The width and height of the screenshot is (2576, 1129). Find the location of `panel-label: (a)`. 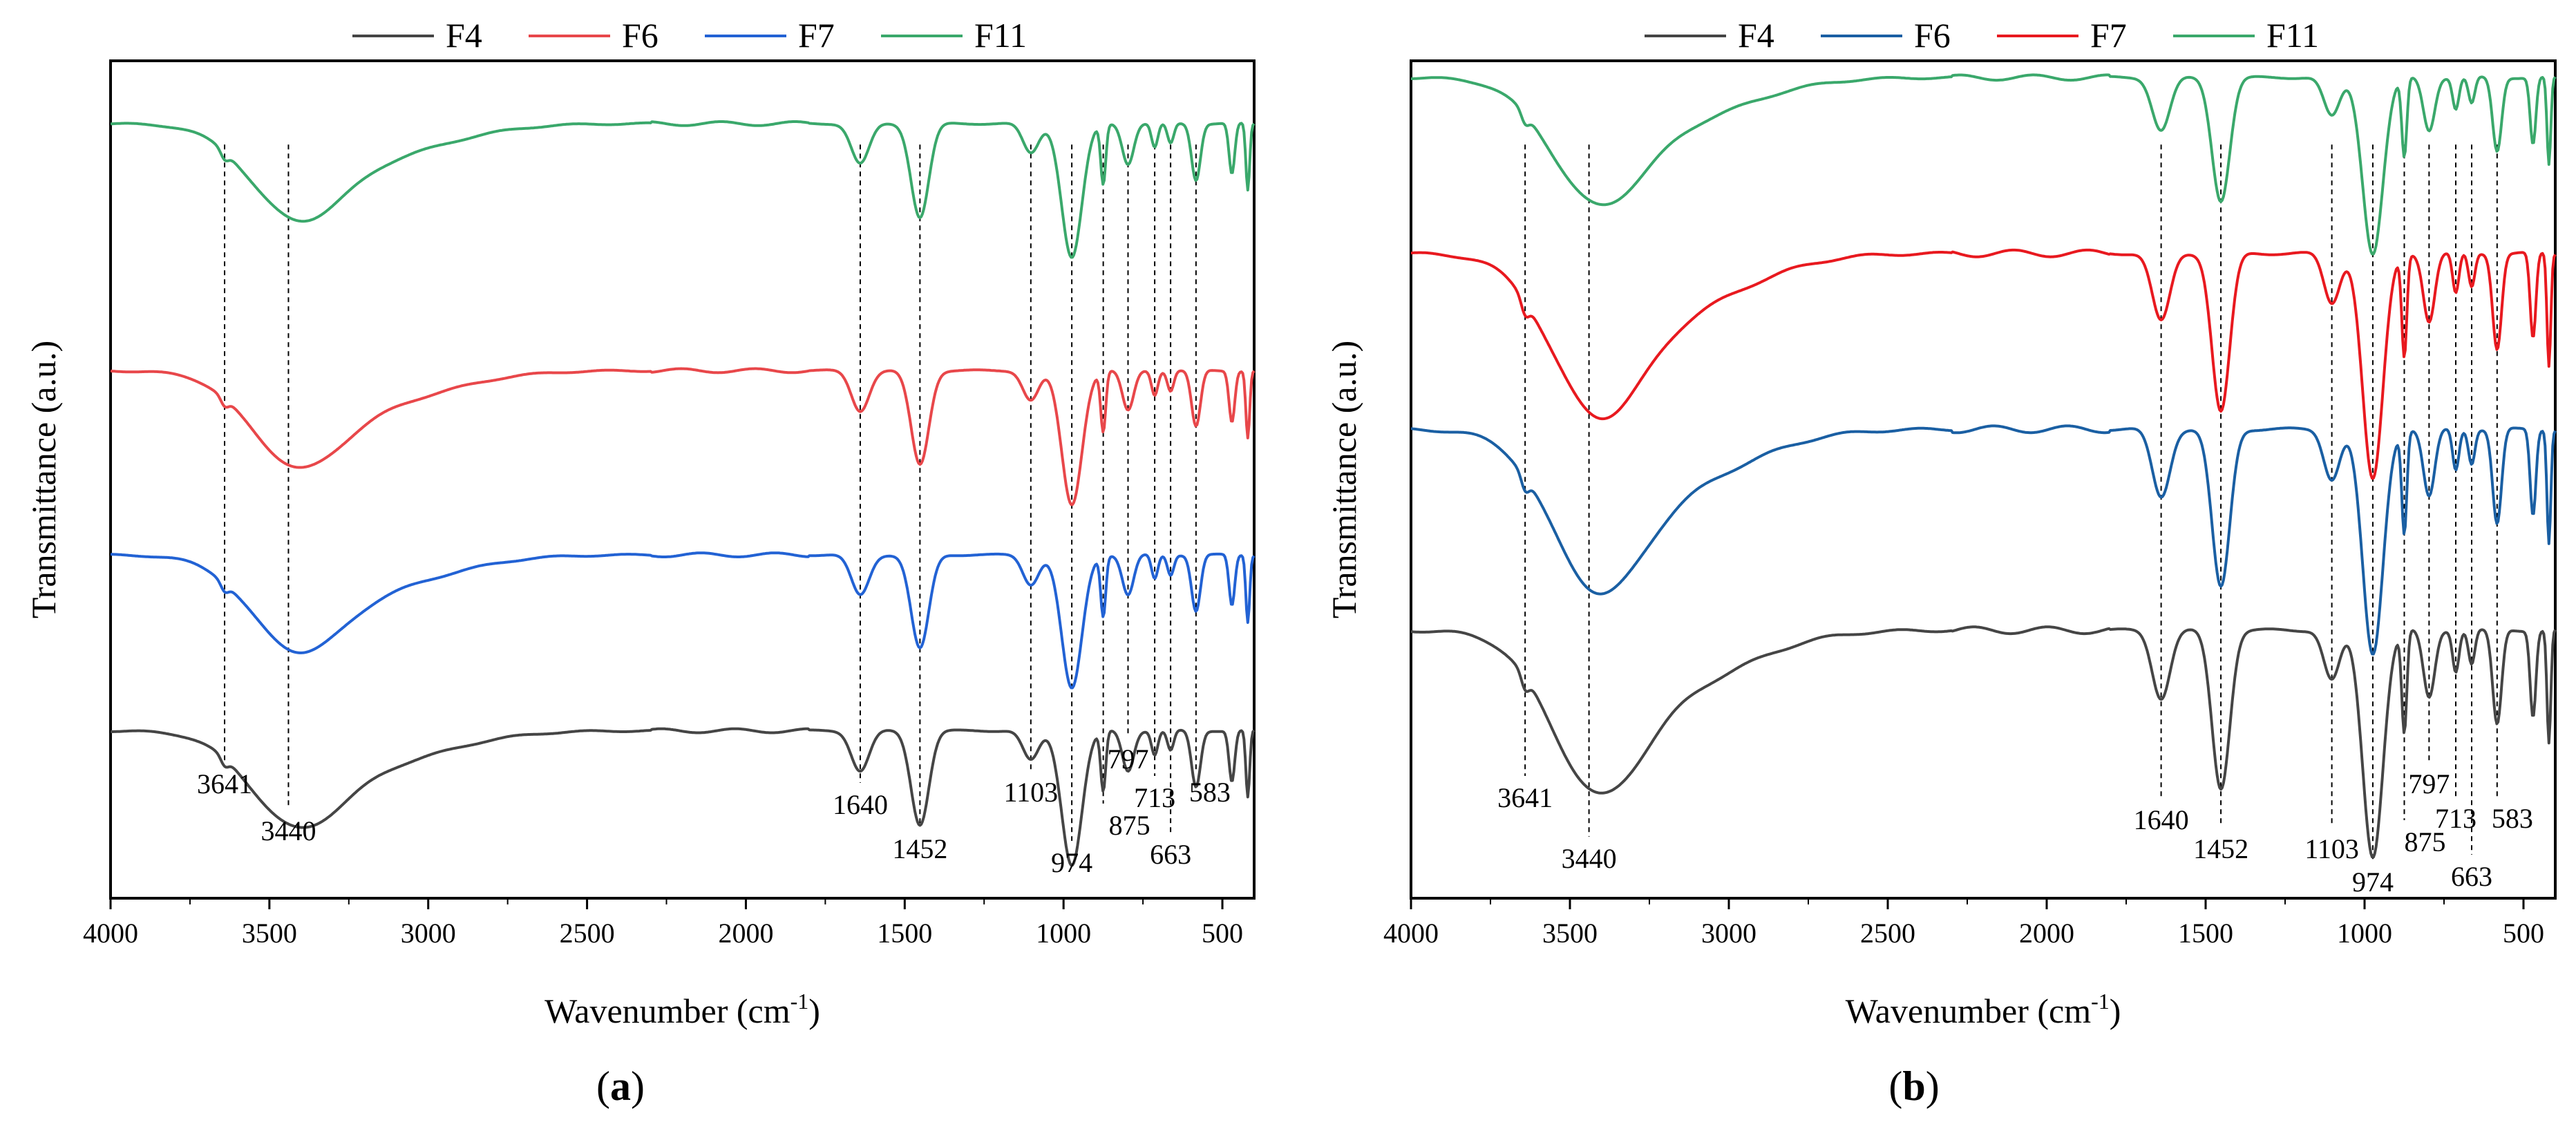

panel-label: (a) is located at coordinates (620, 1086).